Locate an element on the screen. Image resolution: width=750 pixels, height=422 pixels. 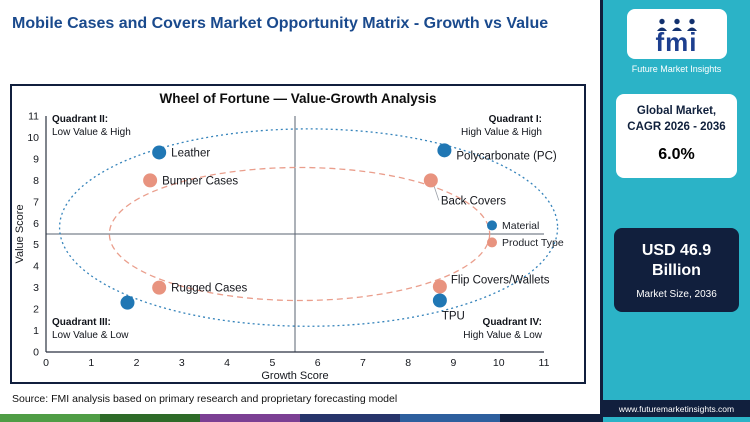
fmi-logo: fmi is located at coordinates (676, 34).